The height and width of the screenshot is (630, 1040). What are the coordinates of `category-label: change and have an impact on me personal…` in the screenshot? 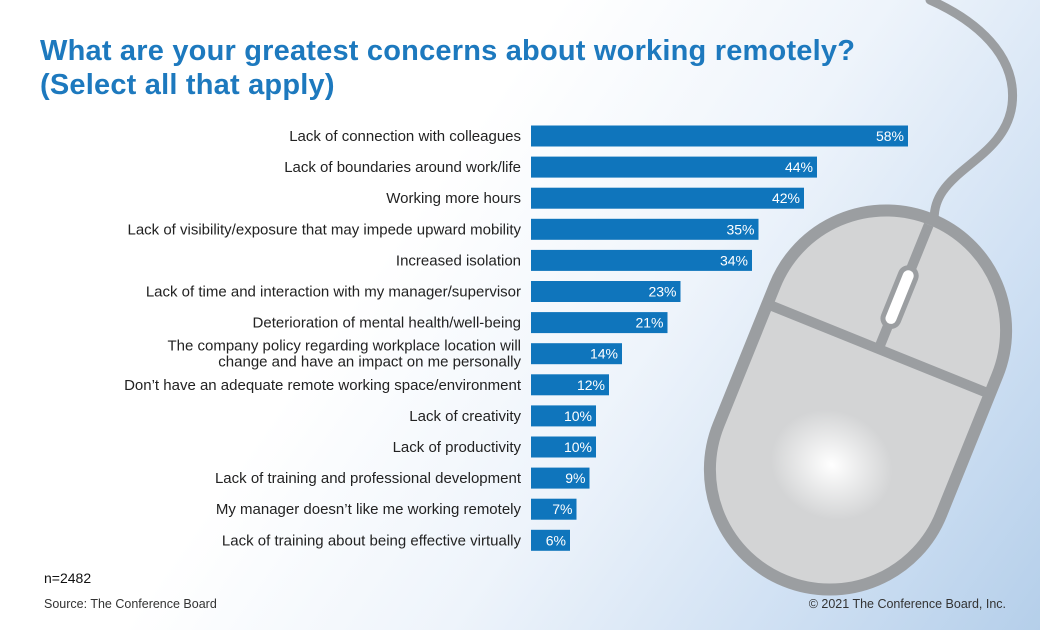 It's located at (369, 362).